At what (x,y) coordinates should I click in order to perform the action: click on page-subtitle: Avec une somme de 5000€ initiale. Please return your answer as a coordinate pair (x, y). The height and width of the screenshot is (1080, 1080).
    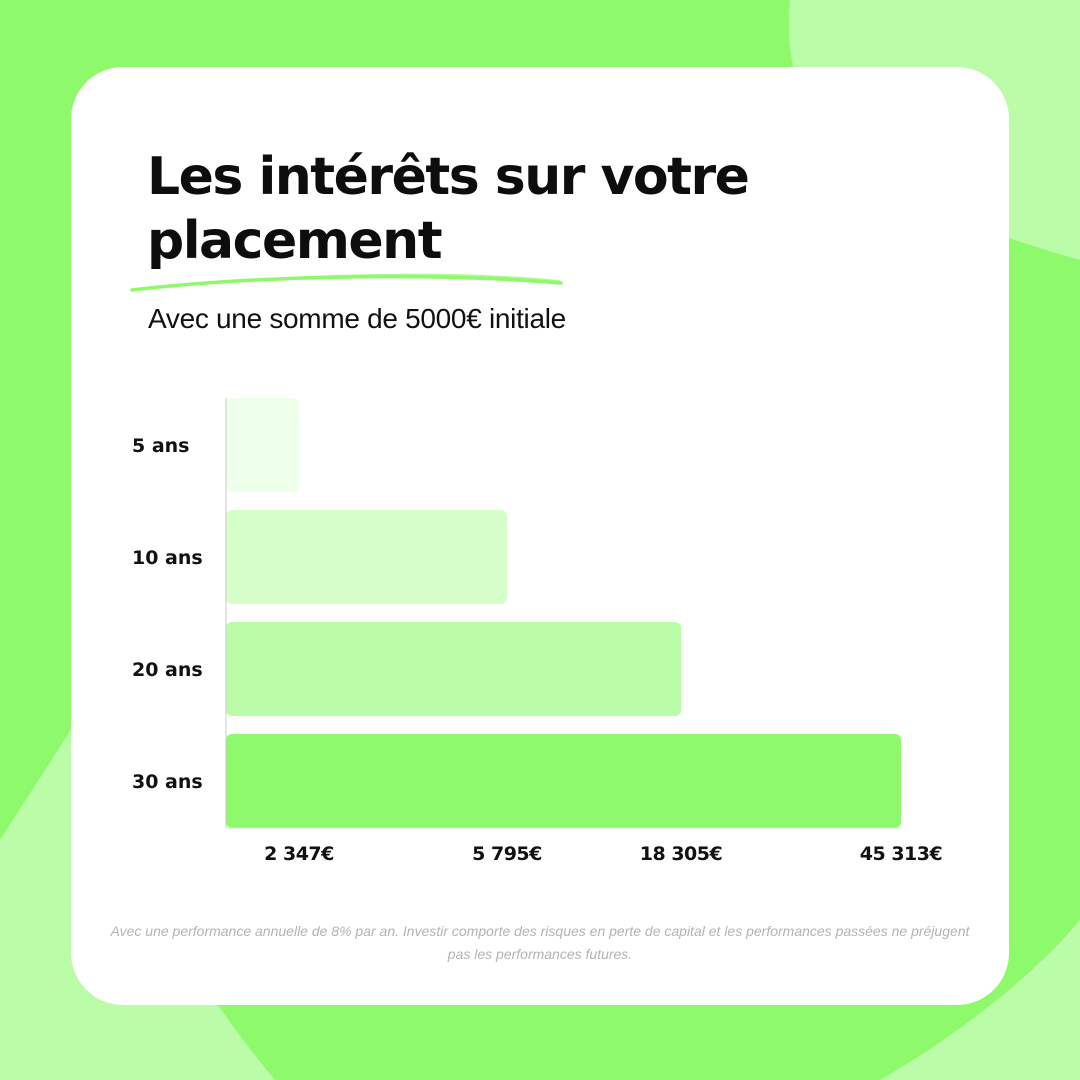
    Looking at the image, I should click on (357, 318).